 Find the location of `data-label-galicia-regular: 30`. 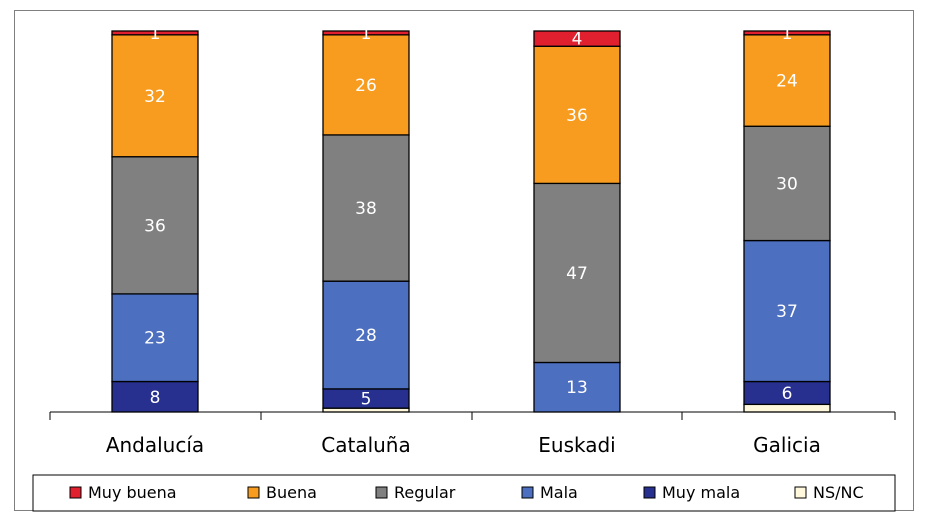

data-label-galicia-regular: 30 is located at coordinates (787, 184).